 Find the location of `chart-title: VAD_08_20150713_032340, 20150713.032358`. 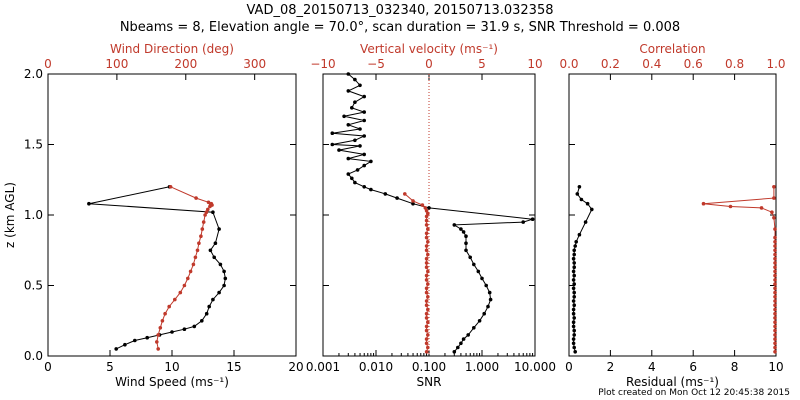

chart-title: VAD_08_20150713_032340, 20150713.032358 is located at coordinates (400, 10).